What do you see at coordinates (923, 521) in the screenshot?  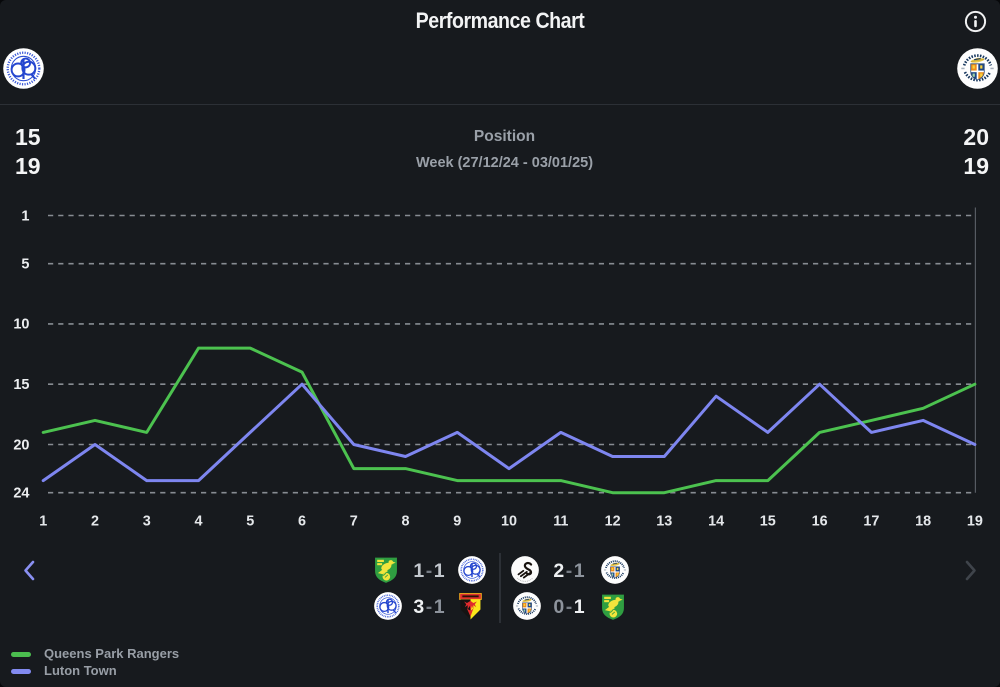 I see `svg-text: 18` at bounding box center [923, 521].